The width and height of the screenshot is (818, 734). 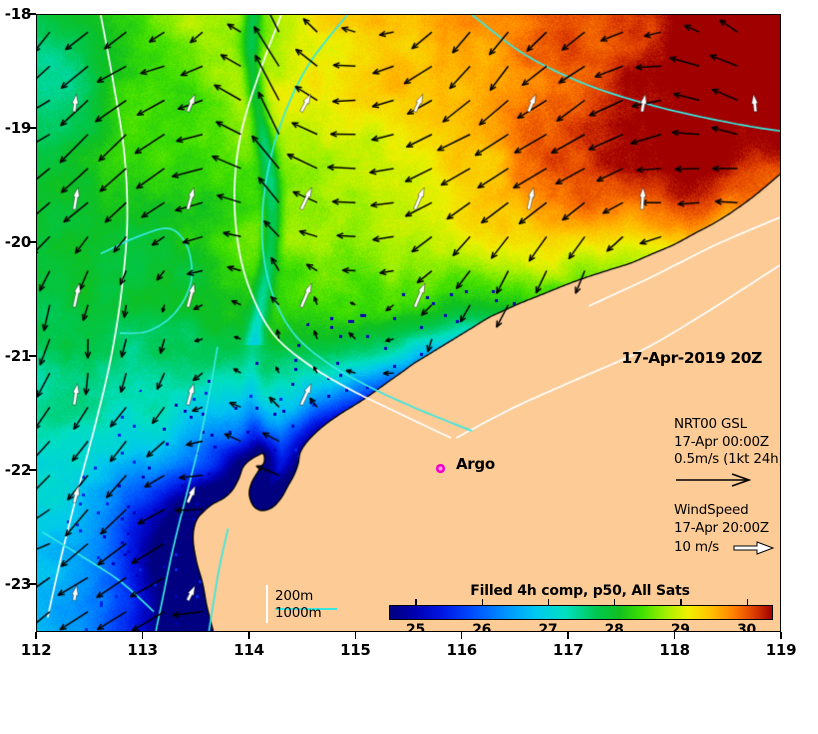 What do you see at coordinates (711, 510) in the screenshot?
I see `wind-legend-source: WindSpeed` at bounding box center [711, 510].